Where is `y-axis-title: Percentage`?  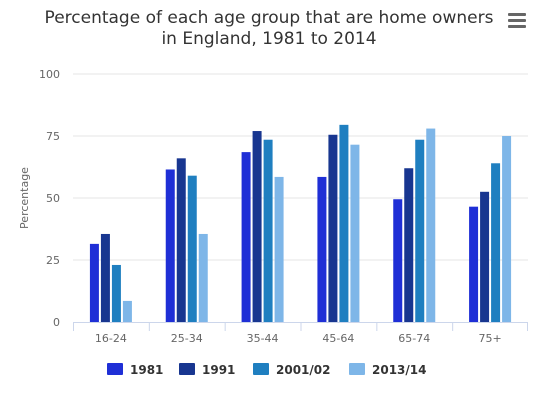
y-axis-title: Percentage is located at coordinates (24, 198).